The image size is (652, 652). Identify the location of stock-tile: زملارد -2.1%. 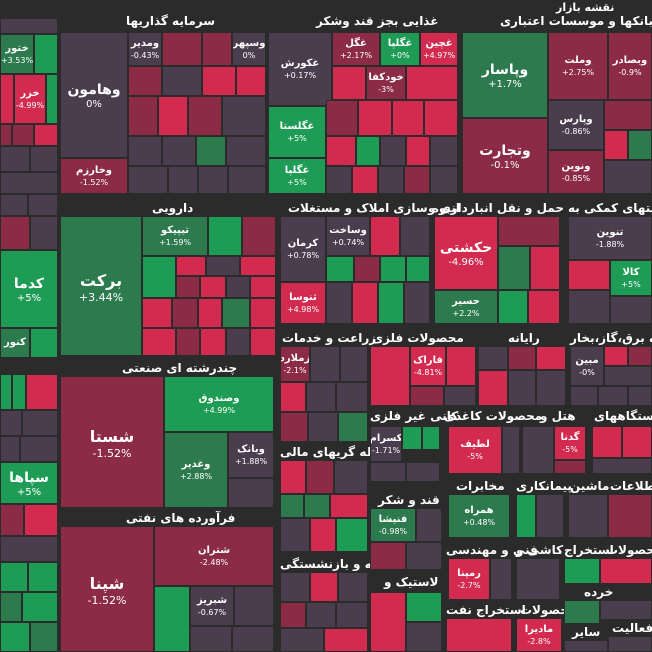
(295, 364).